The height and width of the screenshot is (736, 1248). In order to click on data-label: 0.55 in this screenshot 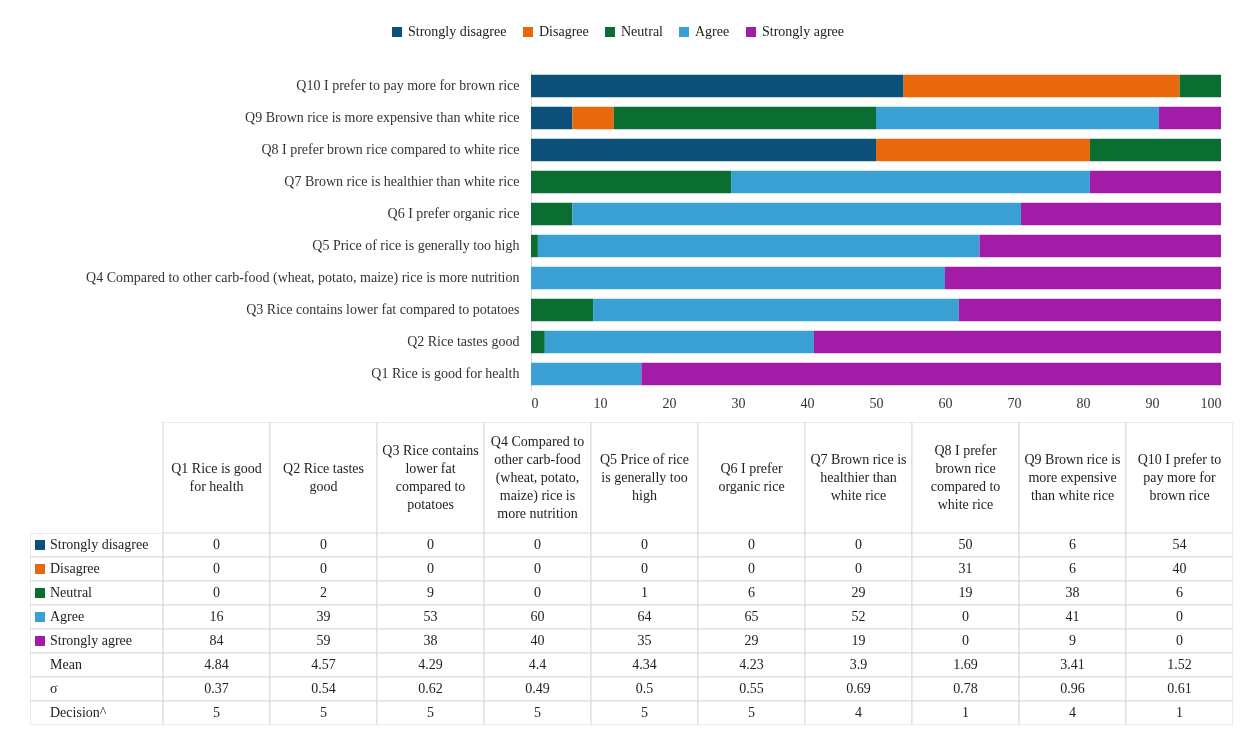, I will do `click(751, 688)`.